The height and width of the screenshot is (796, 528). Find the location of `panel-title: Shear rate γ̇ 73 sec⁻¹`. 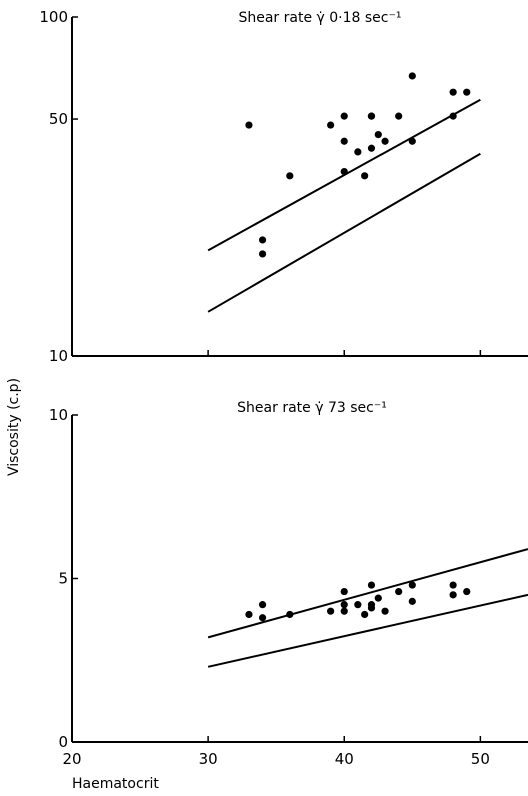

panel-title: Shear rate γ̇ 73 sec⁻¹ is located at coordinates (312, 408).